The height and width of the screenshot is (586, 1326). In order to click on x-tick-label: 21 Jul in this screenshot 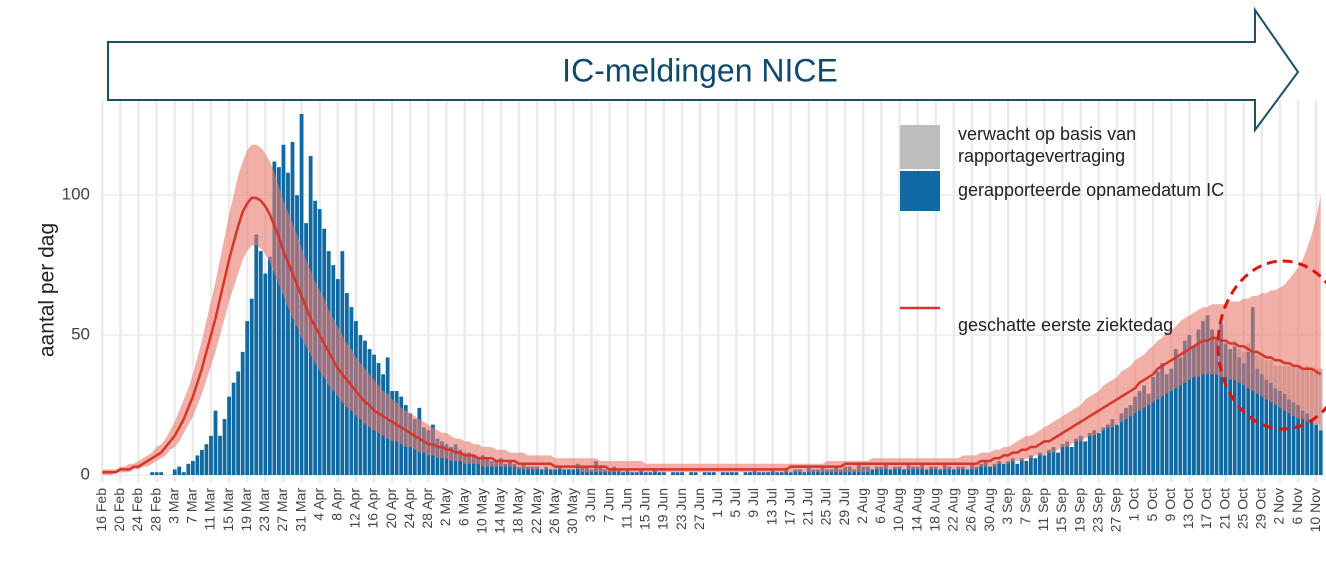, I will do `click(808, 506)`.